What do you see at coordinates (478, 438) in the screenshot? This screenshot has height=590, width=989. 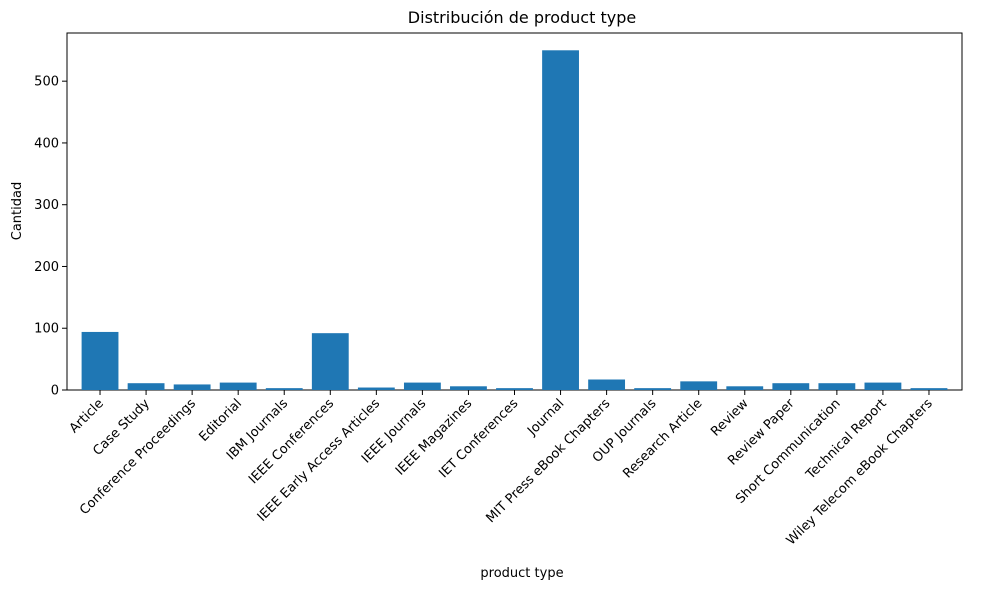 I see `x-tick-label: IET Conferences` at bounding box center [478, 438].